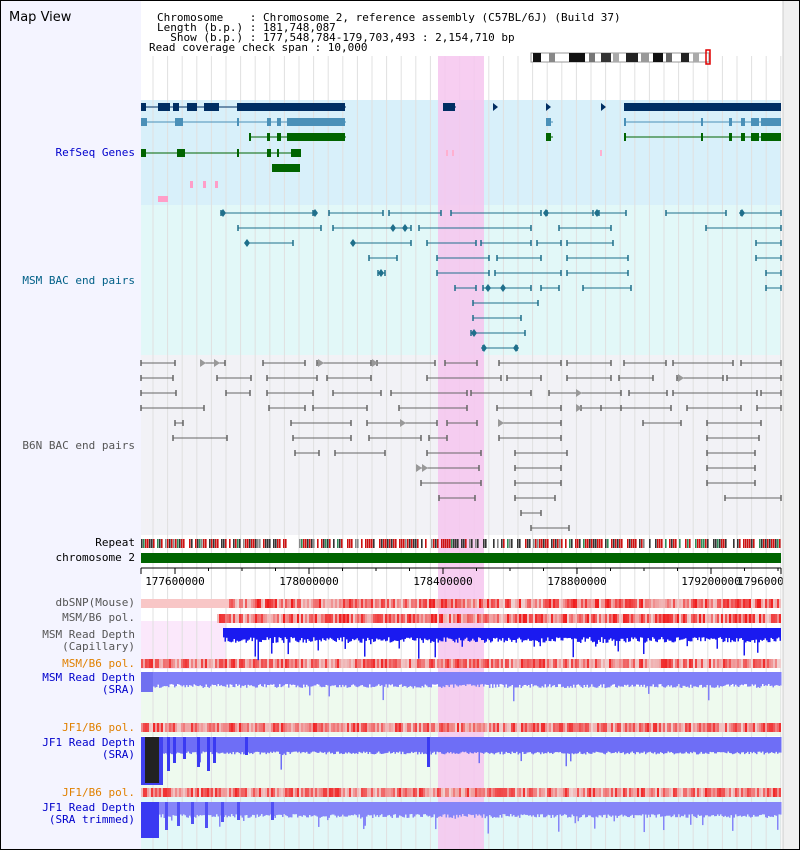 The width and height of the screenshot is (800, 850). Describe the element at coordinates (98, 663) in the screenshot. I see `msm-b6-pol-label-2: MSM/B6 pol.` at that location.